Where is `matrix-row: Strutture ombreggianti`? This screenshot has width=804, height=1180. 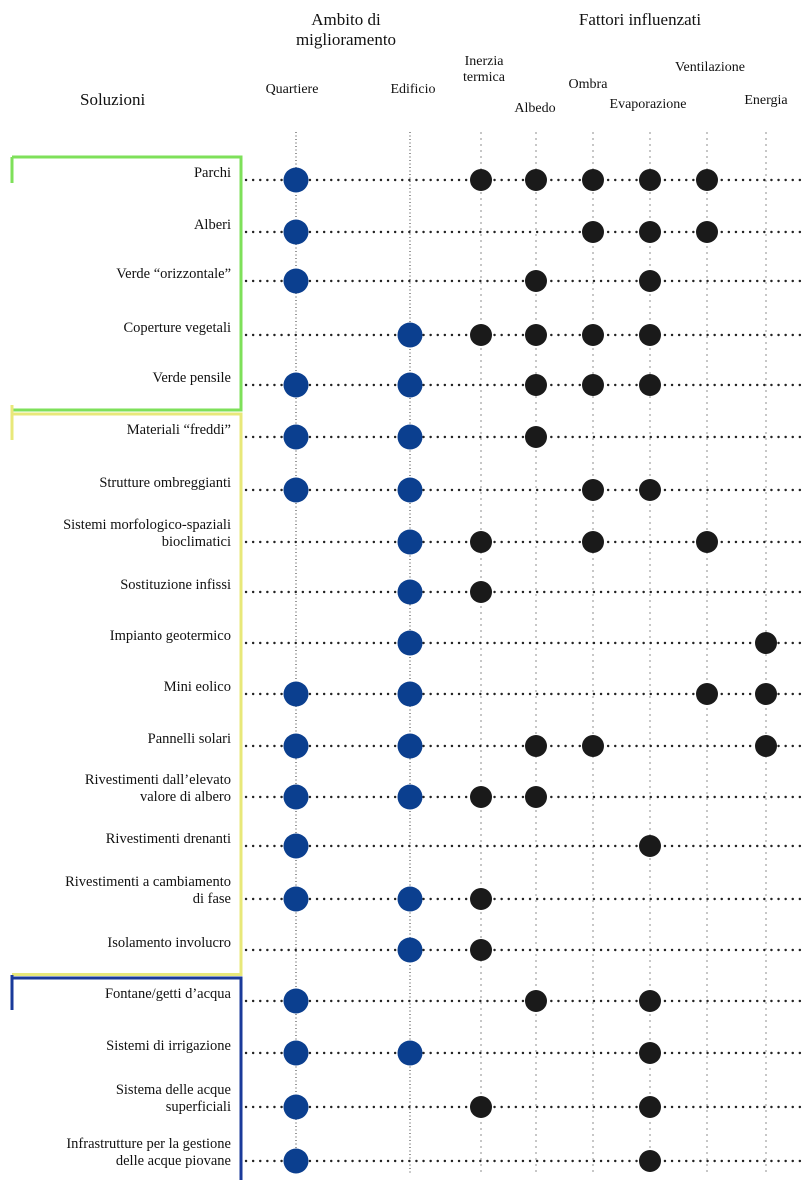 matrix-row: Strutture ombreggianti is located at coordinates (450, 489).